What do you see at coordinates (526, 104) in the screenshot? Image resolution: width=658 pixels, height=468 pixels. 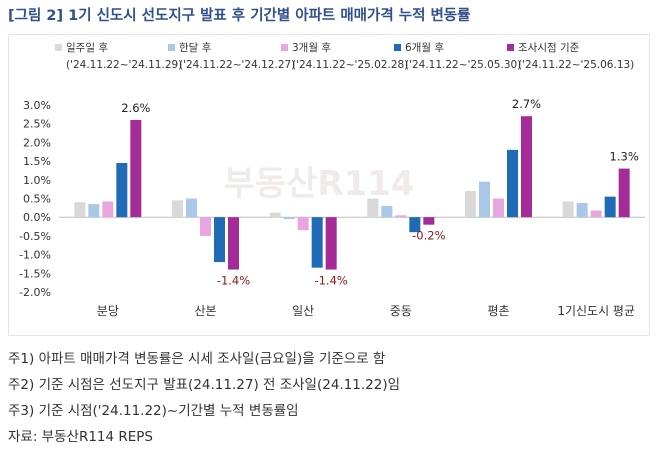 I see `data-label: 2.7%` at bounding box center [526, 104].